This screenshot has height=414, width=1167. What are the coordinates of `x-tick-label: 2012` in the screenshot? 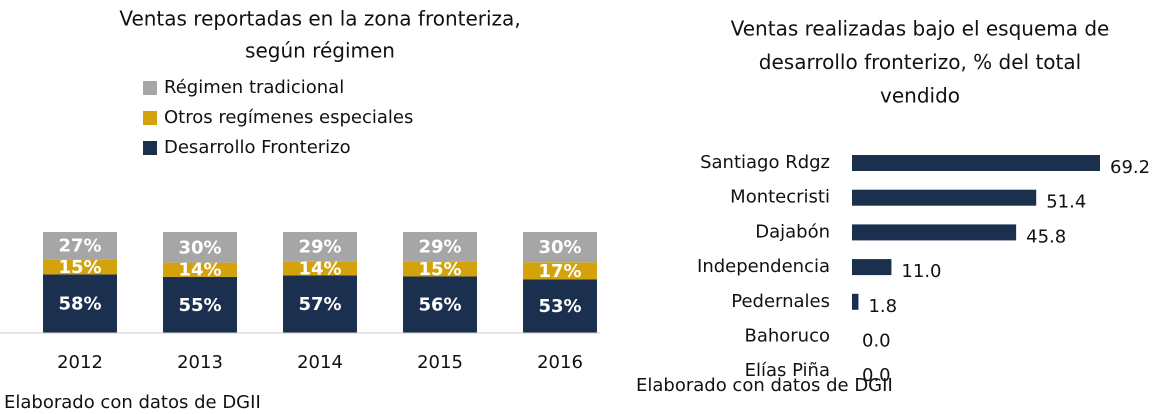 It's located at (80, 362).